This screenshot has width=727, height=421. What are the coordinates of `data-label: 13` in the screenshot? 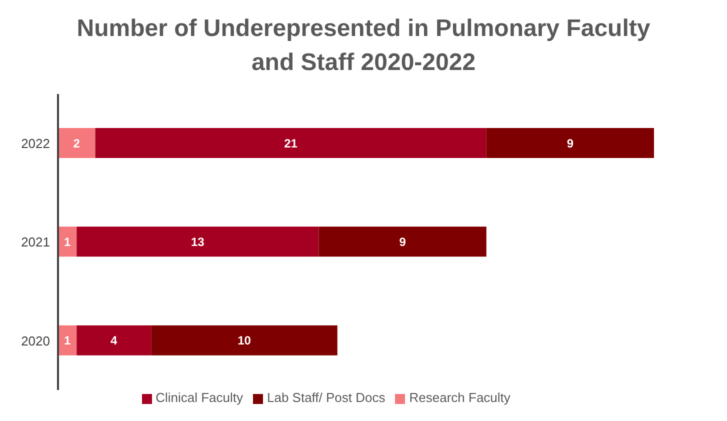 It's located at (198, 241).